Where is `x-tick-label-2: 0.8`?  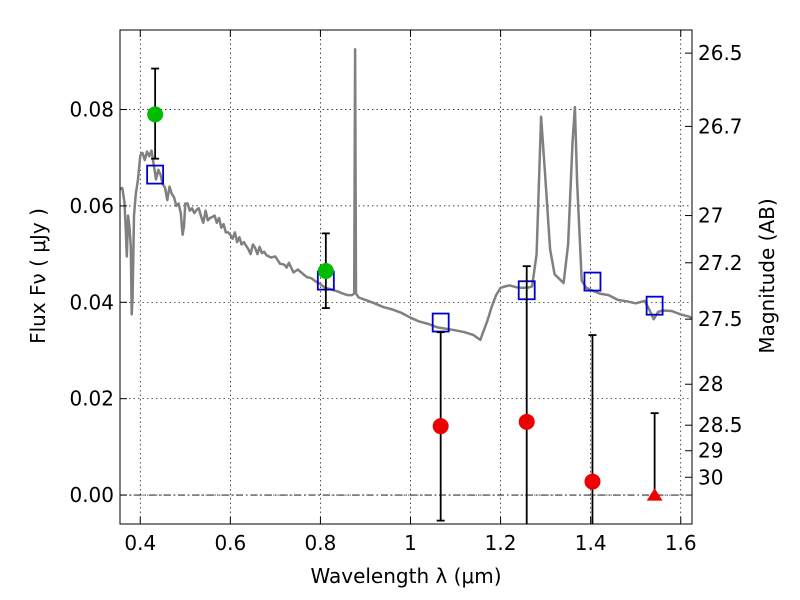 x-tick-label-2: 0.8 is located at coordinates (321, 543).